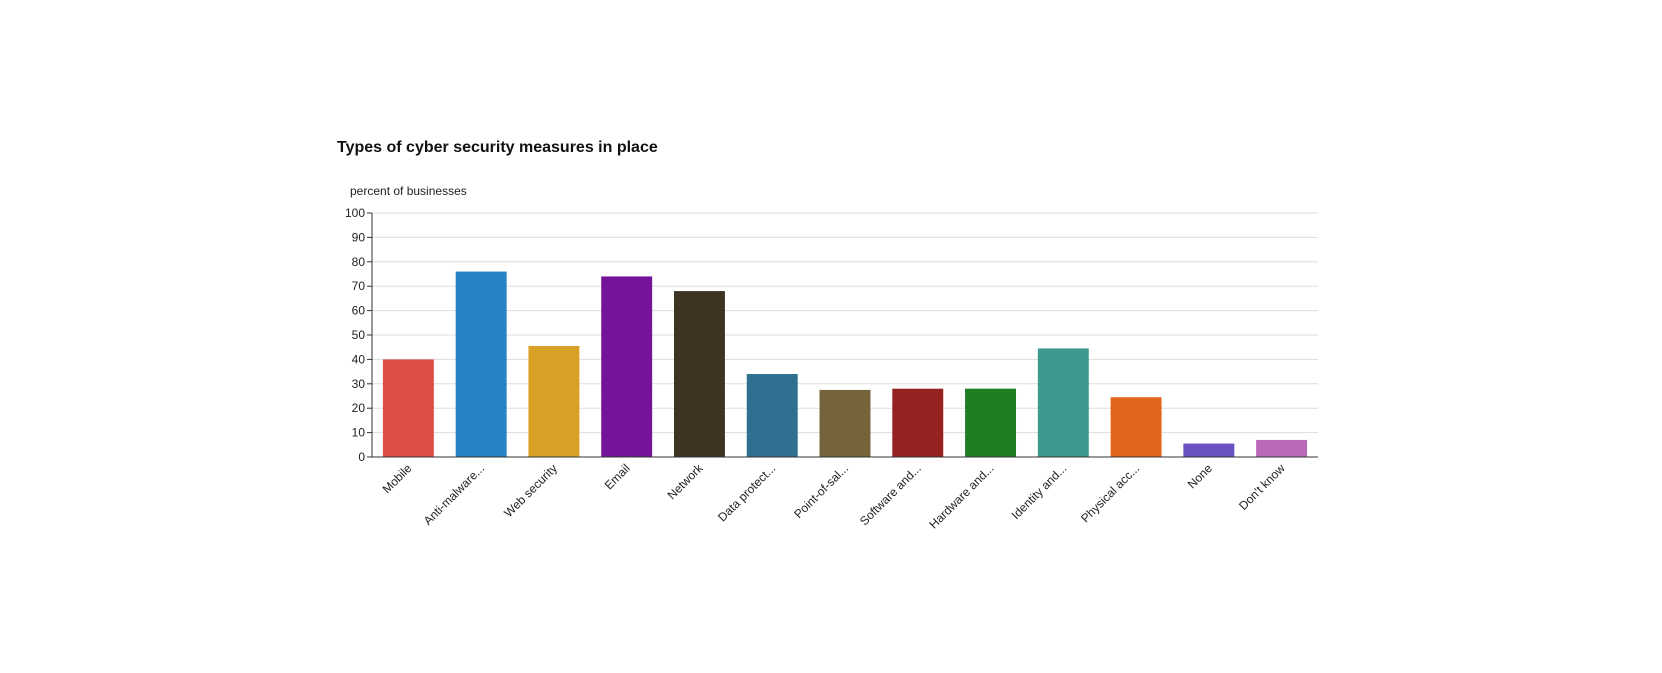 The height and width of the screenshot is (673, 1662). I want to click on x-tick-label: Mobile, so click(397, 478).